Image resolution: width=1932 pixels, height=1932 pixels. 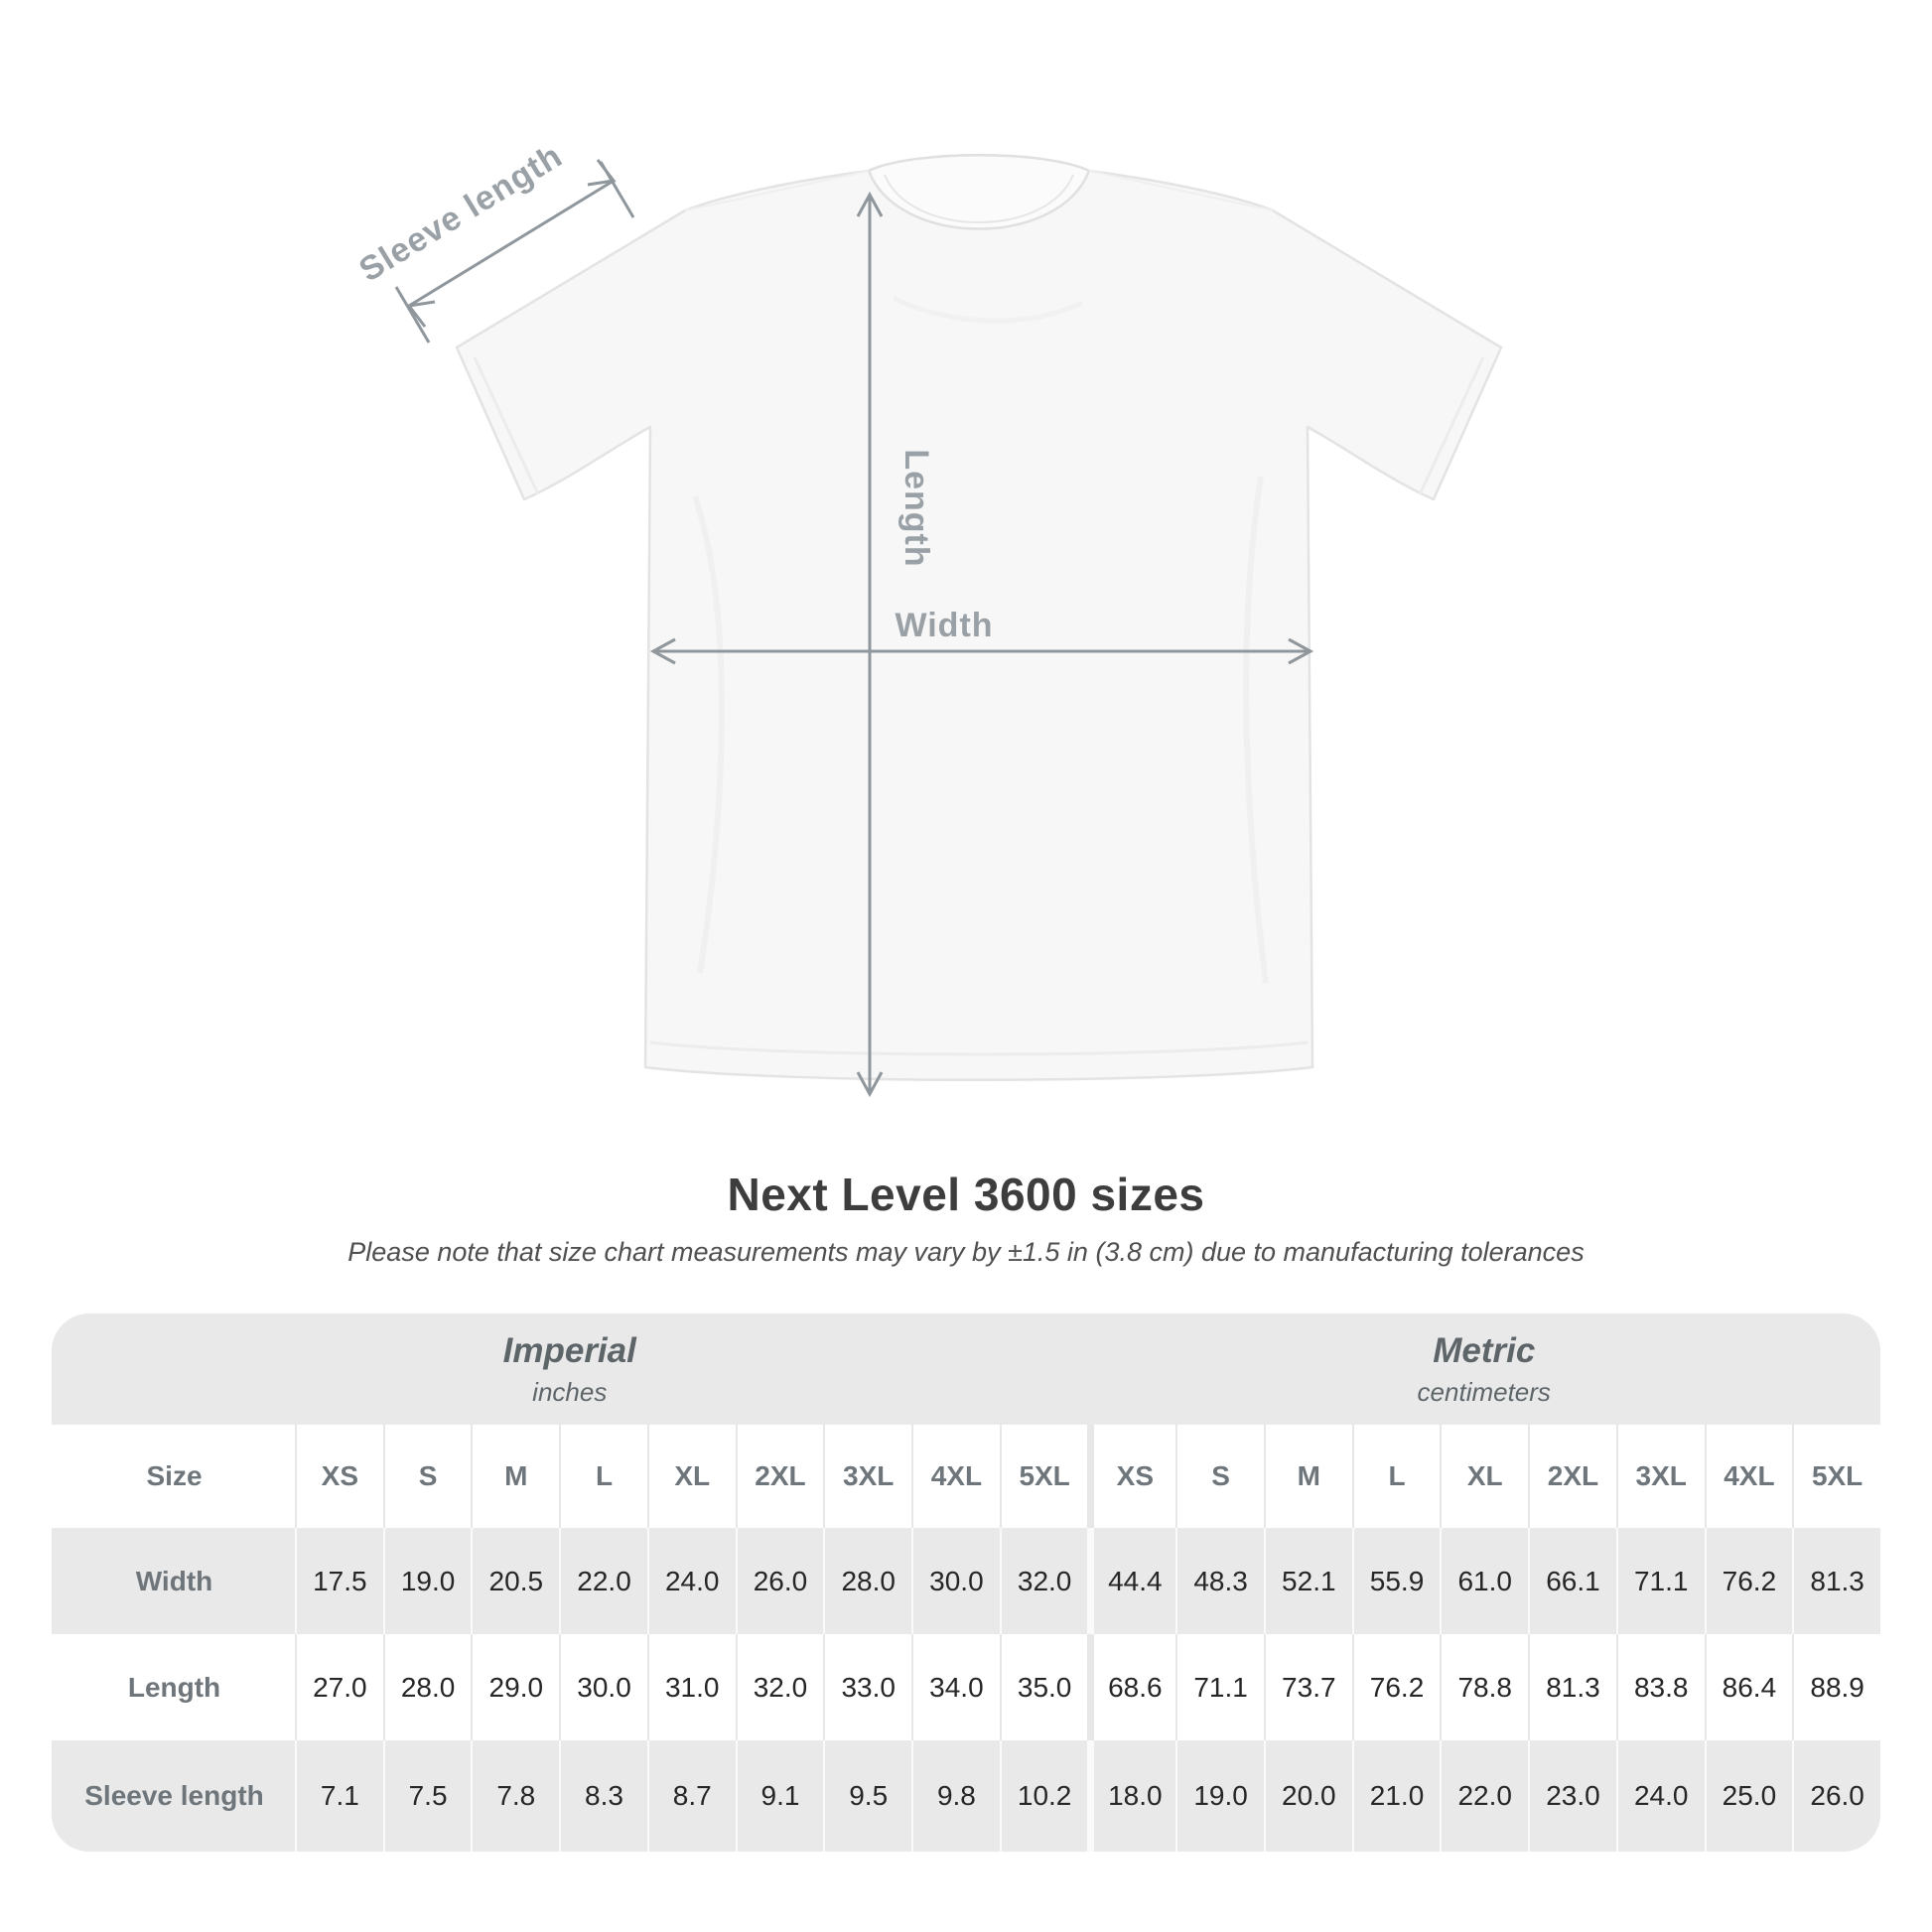 I want to click on cell-value: 33.0, so click(x=867, y=1687).